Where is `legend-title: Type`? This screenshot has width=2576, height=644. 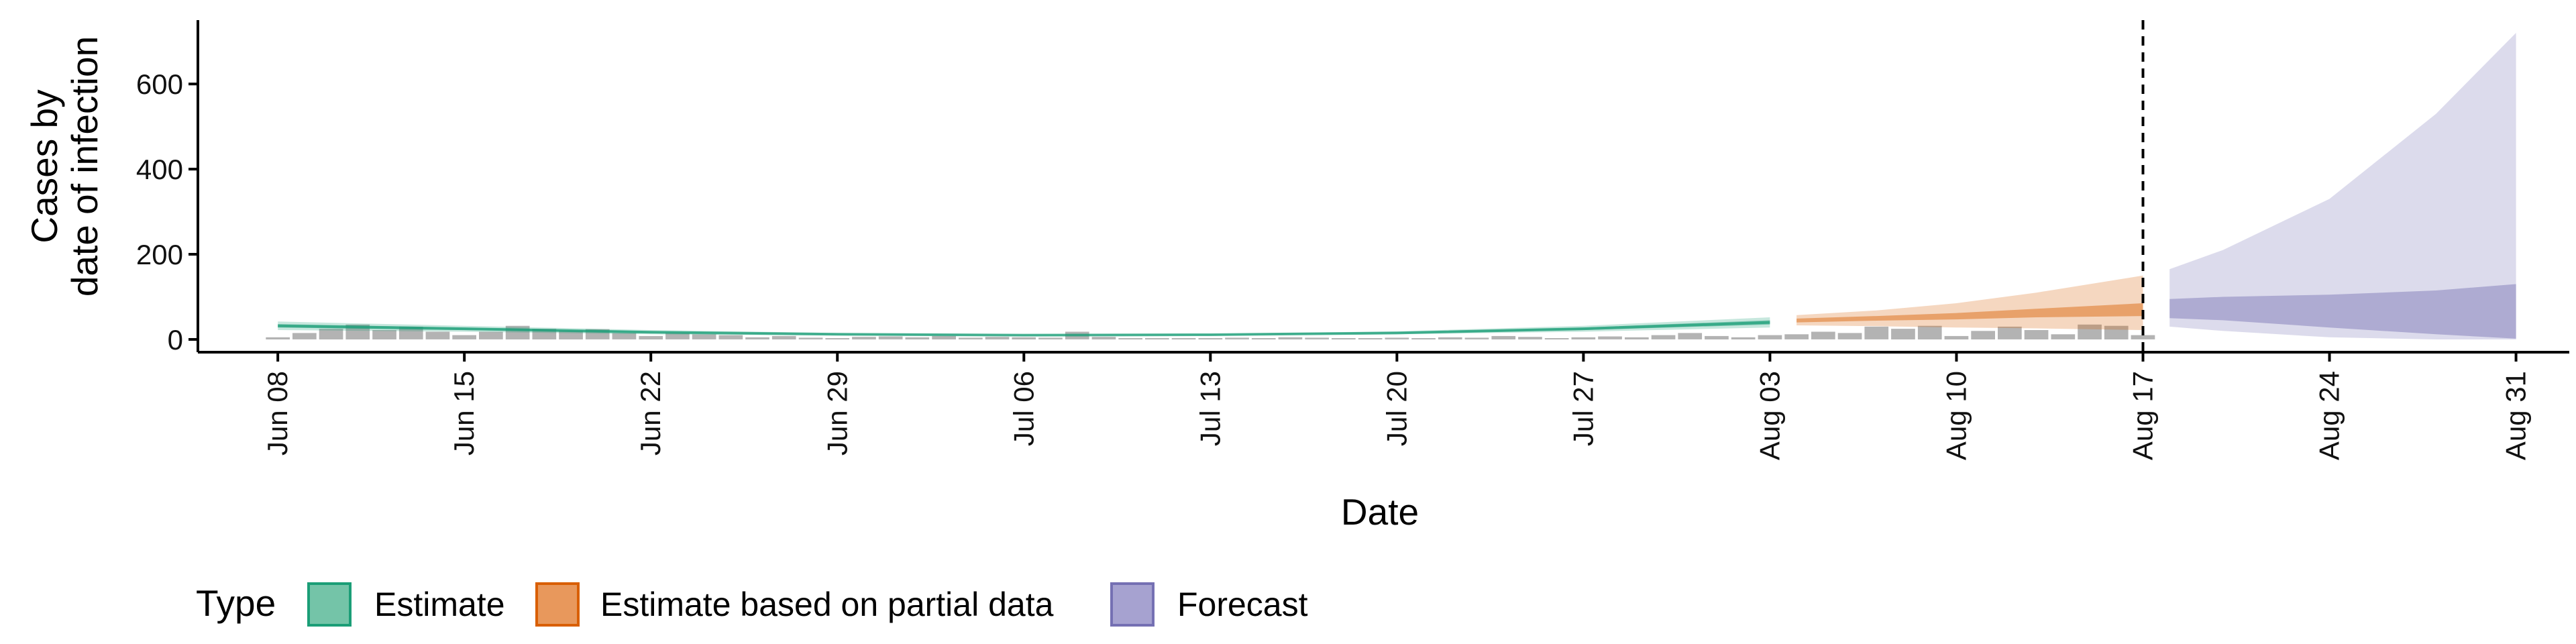 legend-title: Type is located at coordinates (236, 603).